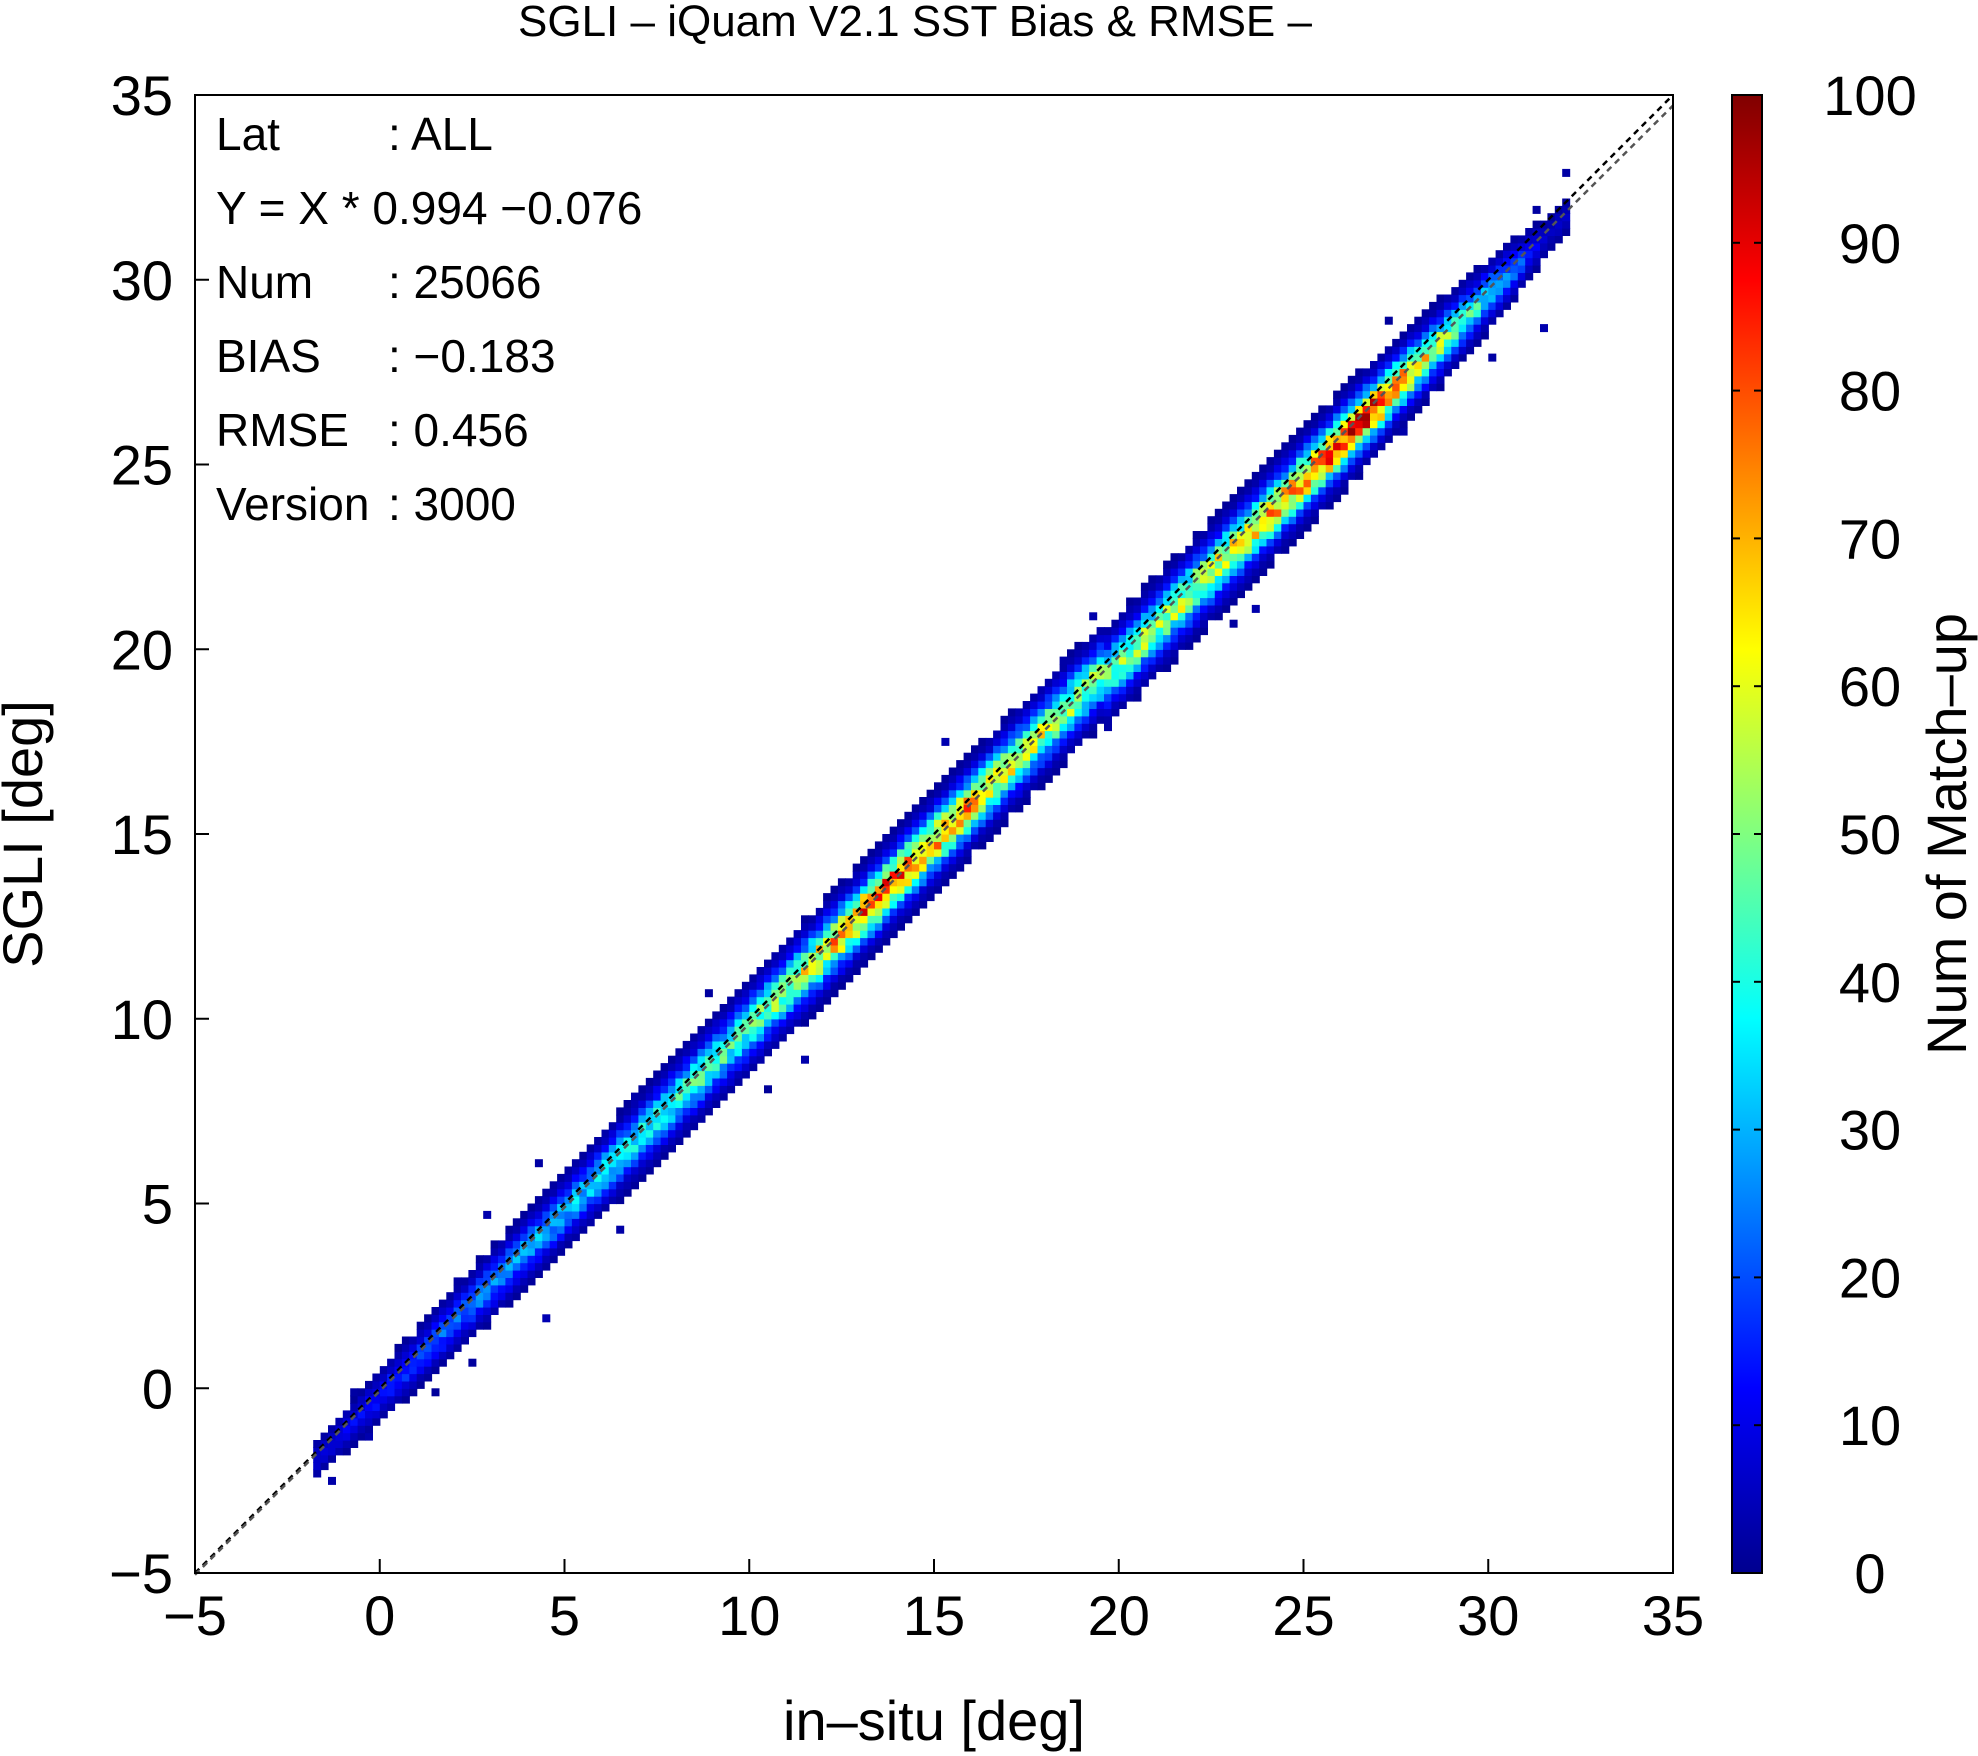 This screenshot has width=1978, height=1756. Describe the element at coordinates (1455, 365) in the screenshot. I see `heatmap-cell-1965` at that location.